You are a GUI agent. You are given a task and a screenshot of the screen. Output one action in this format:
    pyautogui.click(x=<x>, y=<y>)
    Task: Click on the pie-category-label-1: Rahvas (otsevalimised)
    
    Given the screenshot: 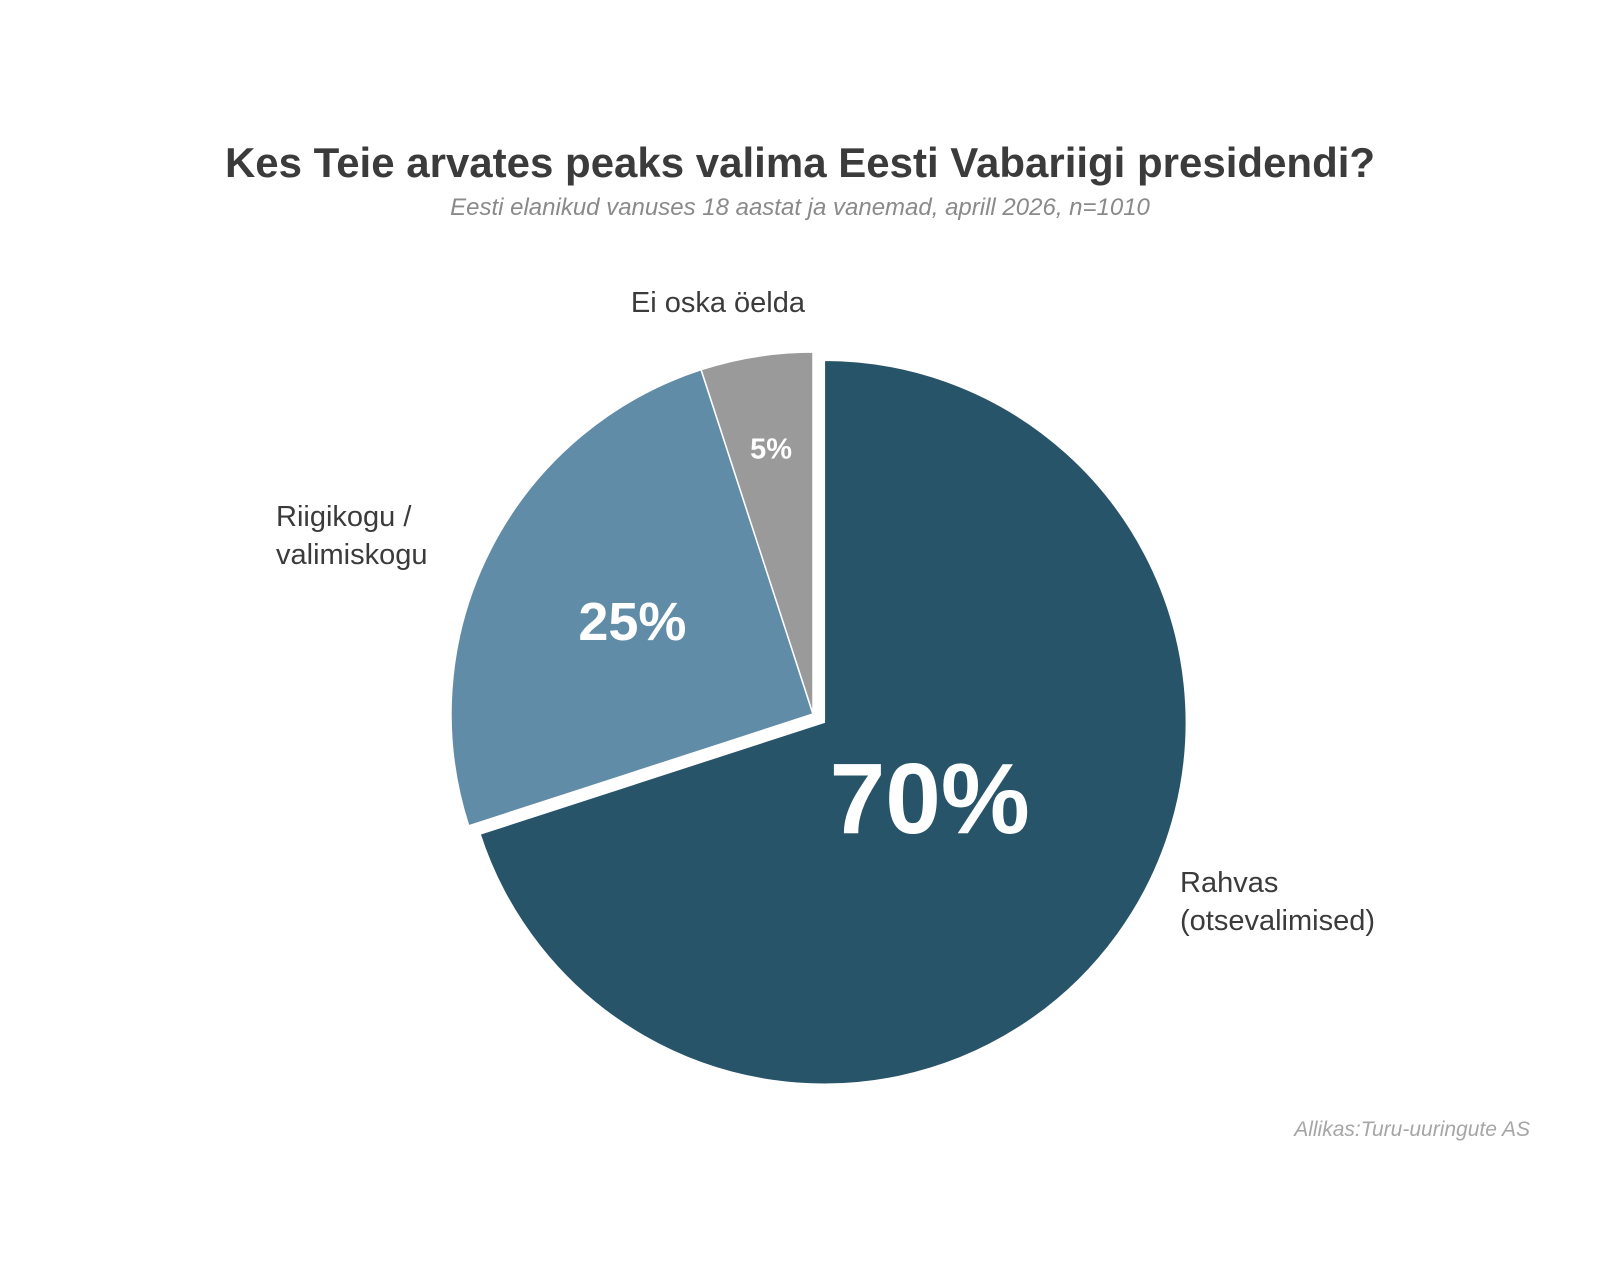 What is the action you would take?
    pyautogui.click(x=1277, y=902)
    